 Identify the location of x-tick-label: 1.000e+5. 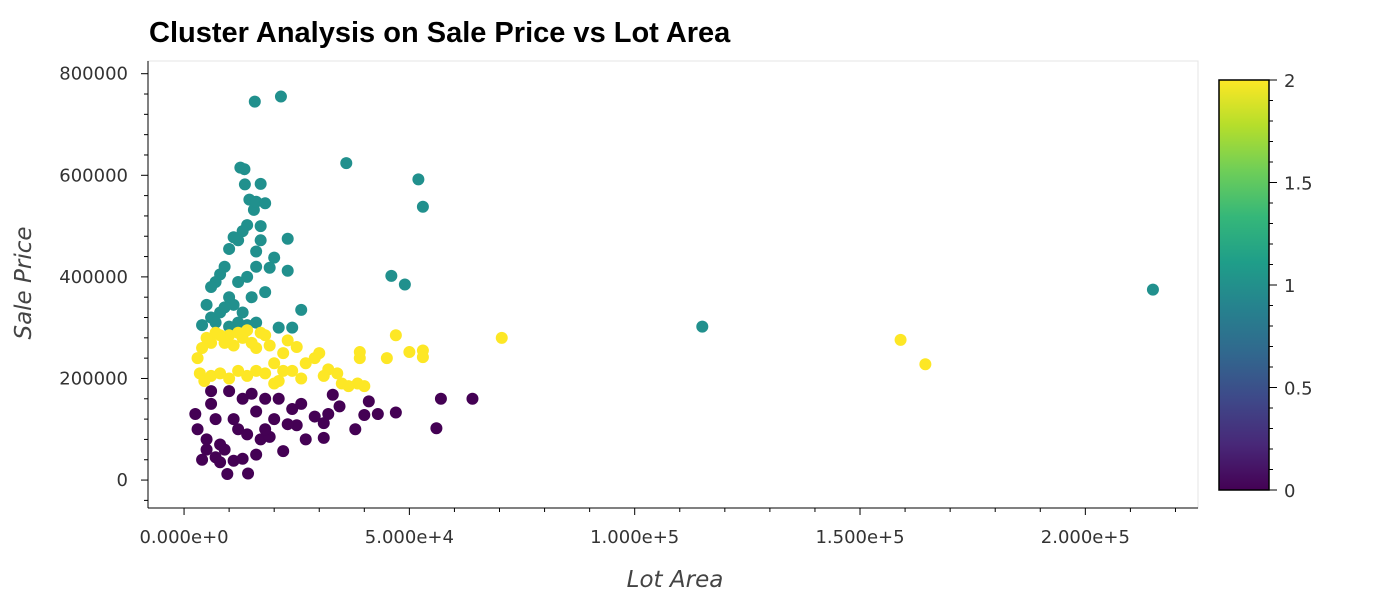
(634, 537).